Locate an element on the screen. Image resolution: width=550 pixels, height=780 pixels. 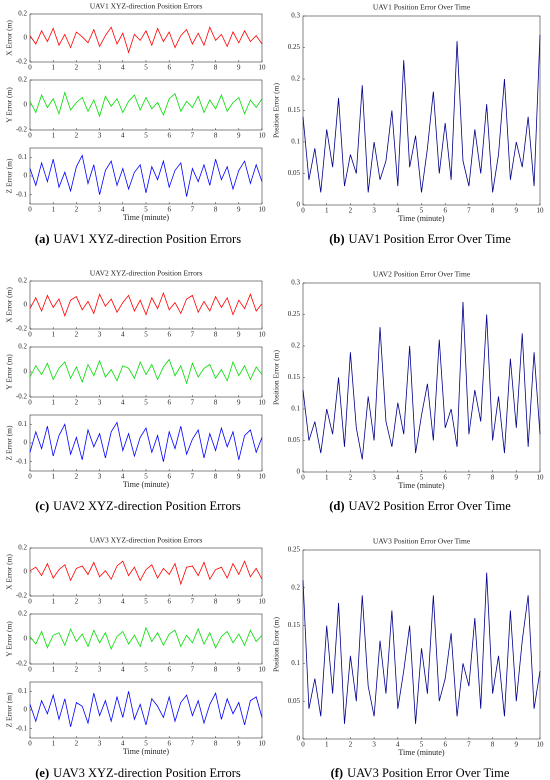
caption: (a) UAV1 XYZ-direction Position Errors is located at coordinates (138, 239).